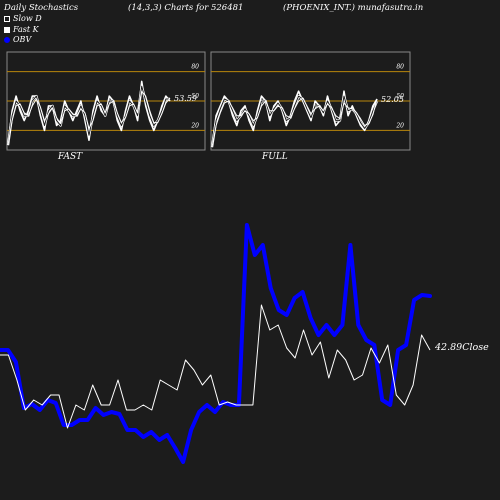 Image resolution: width=500 pixels, height=500 pixels. I want to click on legend-label-obv: OBV, so click(22, 39).